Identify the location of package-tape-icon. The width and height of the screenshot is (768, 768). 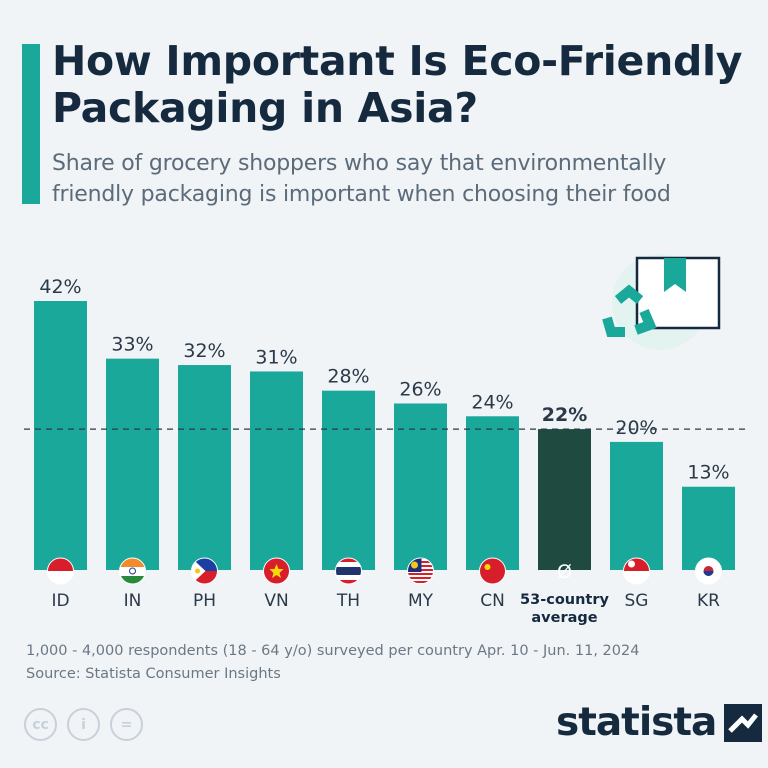
(675, 275).